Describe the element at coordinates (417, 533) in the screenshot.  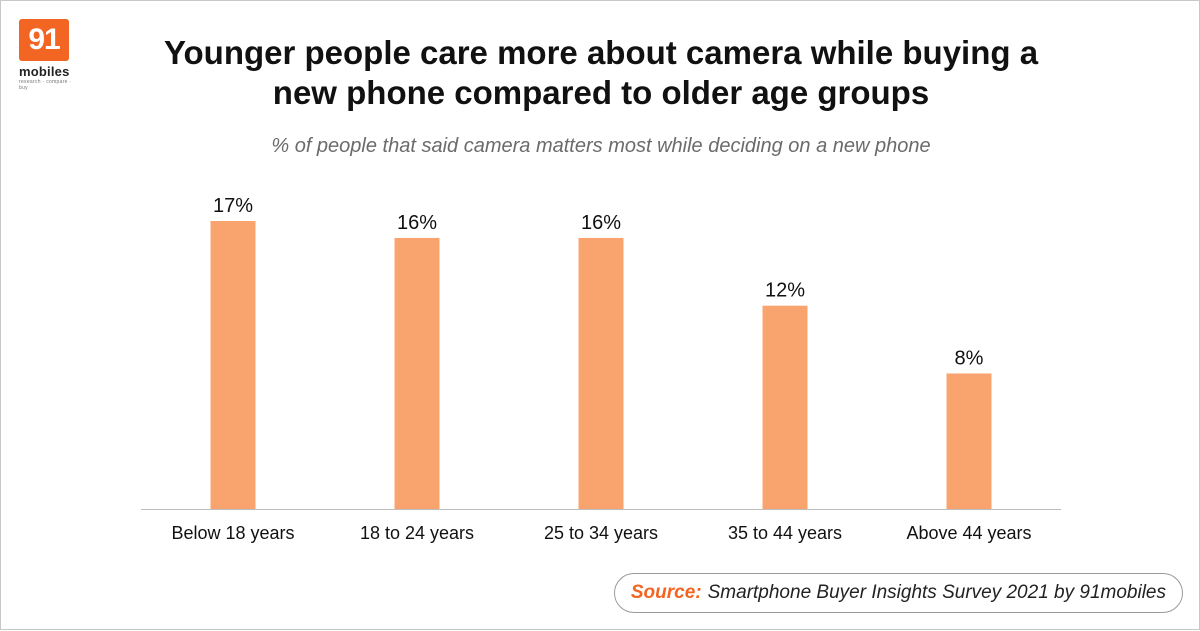
I see `category-label-1: 18 to 24 years` at that location.